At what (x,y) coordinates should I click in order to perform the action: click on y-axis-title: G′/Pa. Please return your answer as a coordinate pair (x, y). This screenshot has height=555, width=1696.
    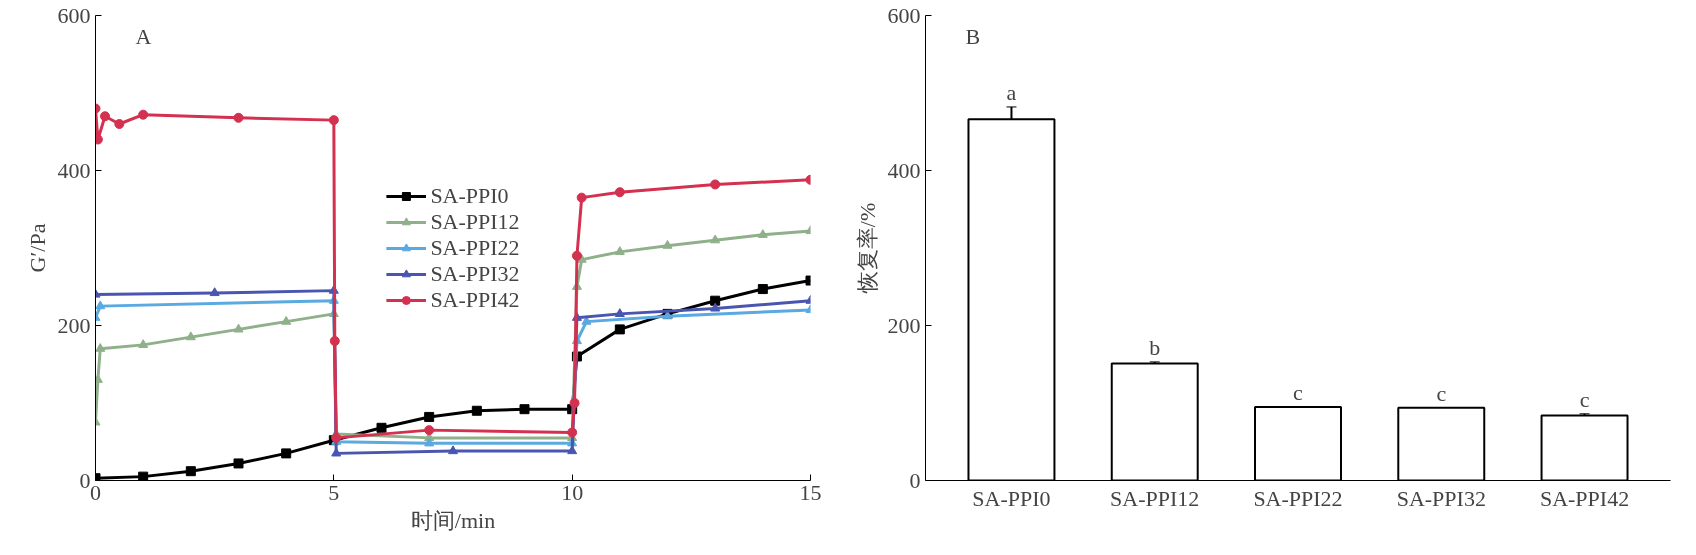
    Looking at the image, I should click on (37, 248).